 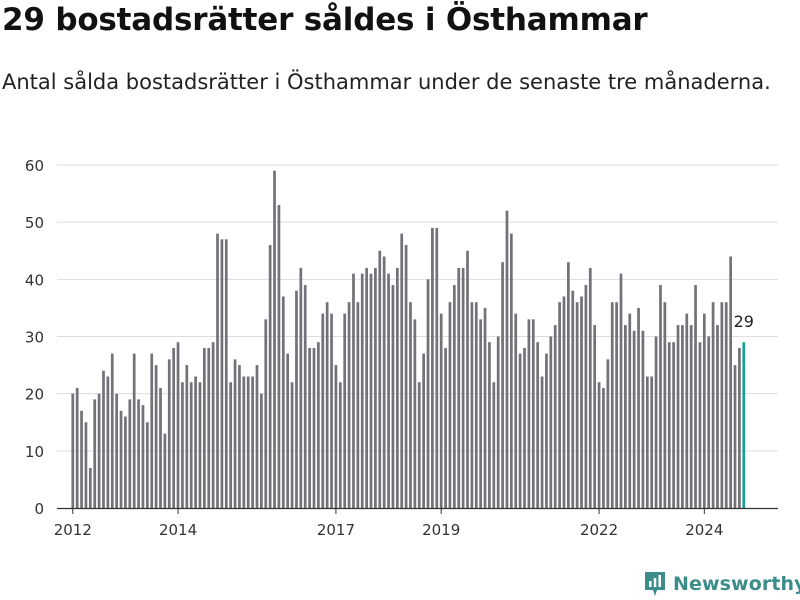 I want to click on x-tick-label-2022: 2022, so click(x=599, y=530).